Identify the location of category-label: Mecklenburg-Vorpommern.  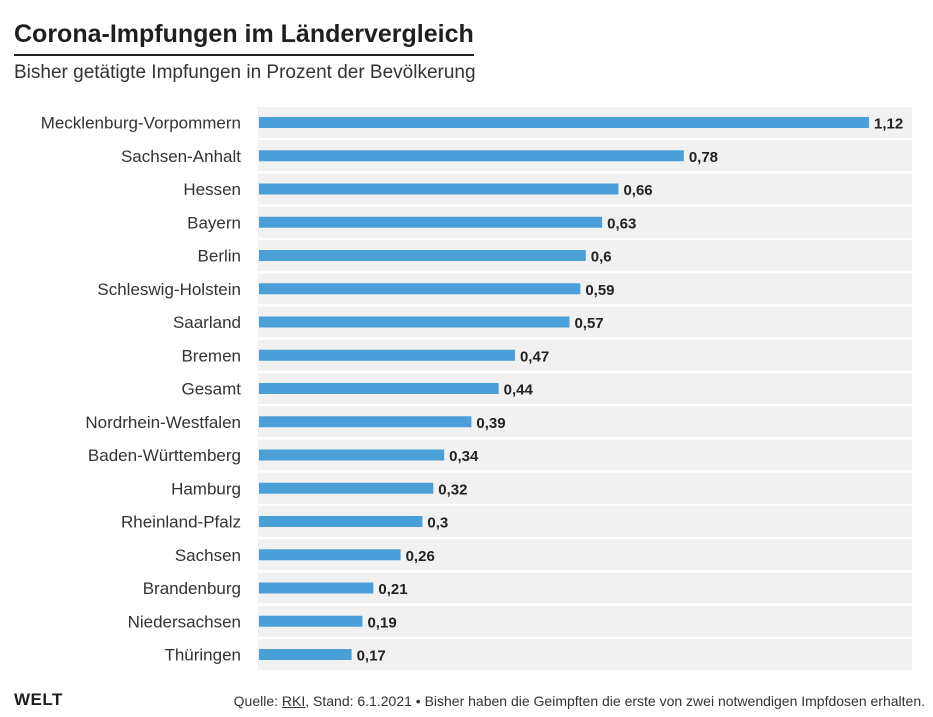
(141, 123).